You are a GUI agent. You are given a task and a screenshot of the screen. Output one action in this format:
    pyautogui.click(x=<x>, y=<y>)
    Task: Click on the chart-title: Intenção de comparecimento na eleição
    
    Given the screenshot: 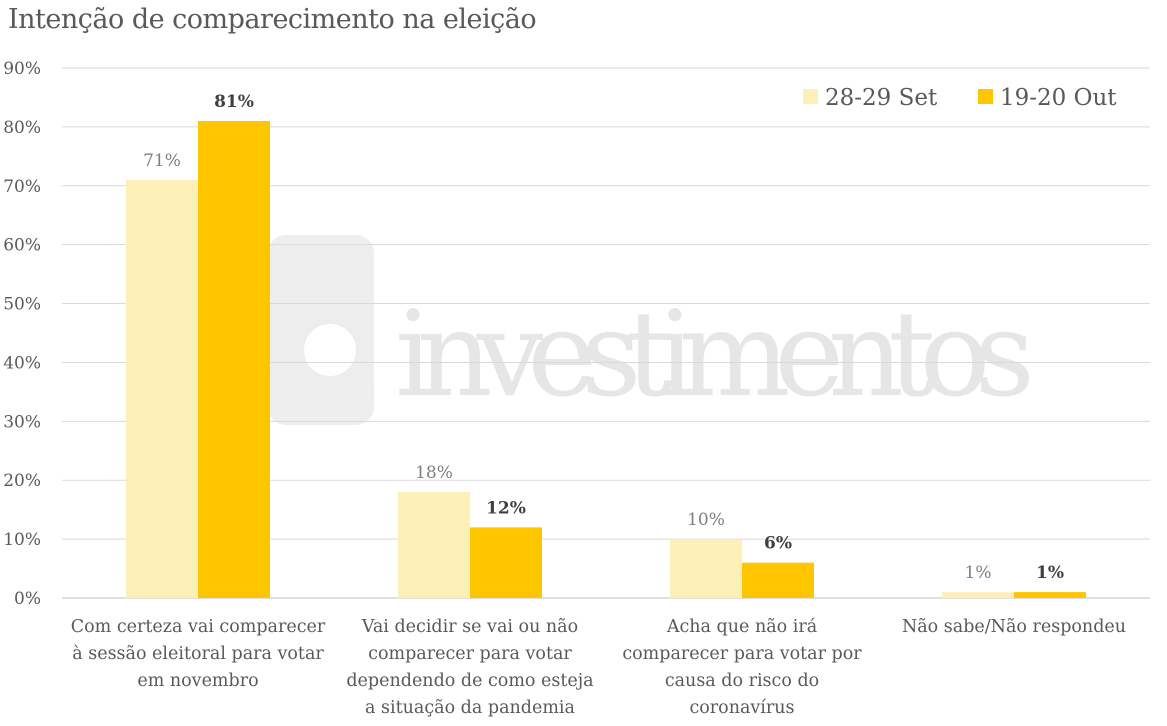 What is the action you would take?
    pyautogui.click(x=272, y=19)
    